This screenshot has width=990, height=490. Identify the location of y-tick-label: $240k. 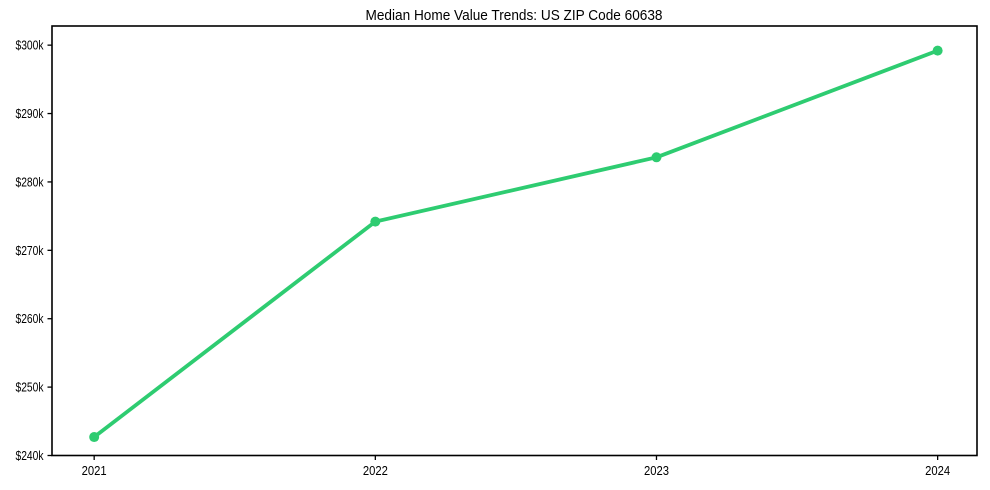
(30, 455).